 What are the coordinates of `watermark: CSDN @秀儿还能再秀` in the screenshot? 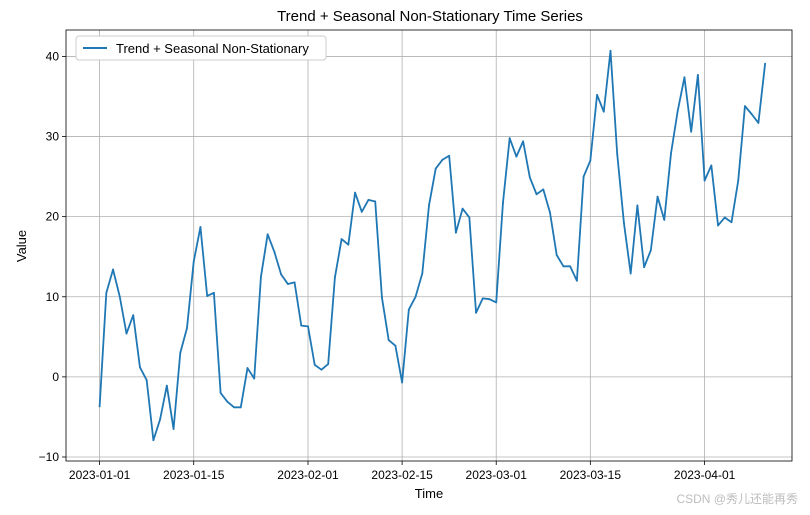 It's located at (737, 499).